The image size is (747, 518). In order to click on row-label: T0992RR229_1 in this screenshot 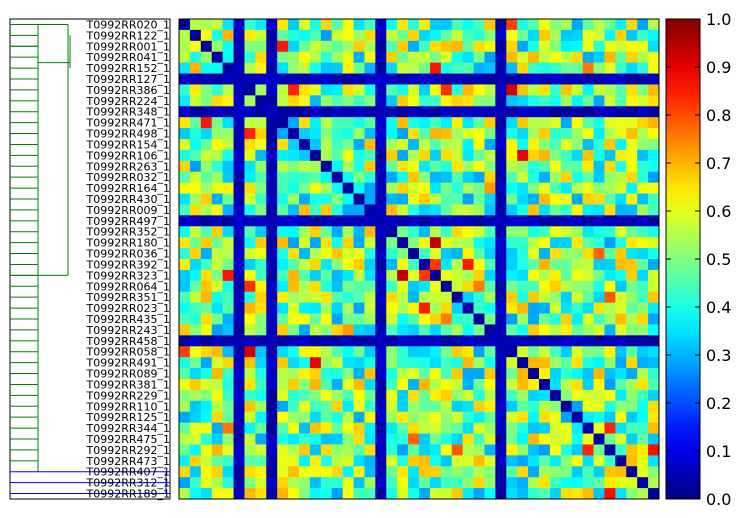, I will do `click(128, 395)`.